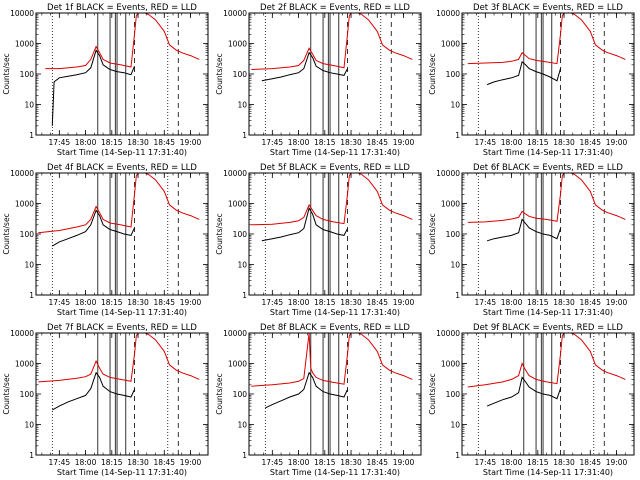  Describe the element at coordinates (122, 8) in the screenshot. I see `panel-title: Det 1f BLACK = Events, RED = LLD` at that location.